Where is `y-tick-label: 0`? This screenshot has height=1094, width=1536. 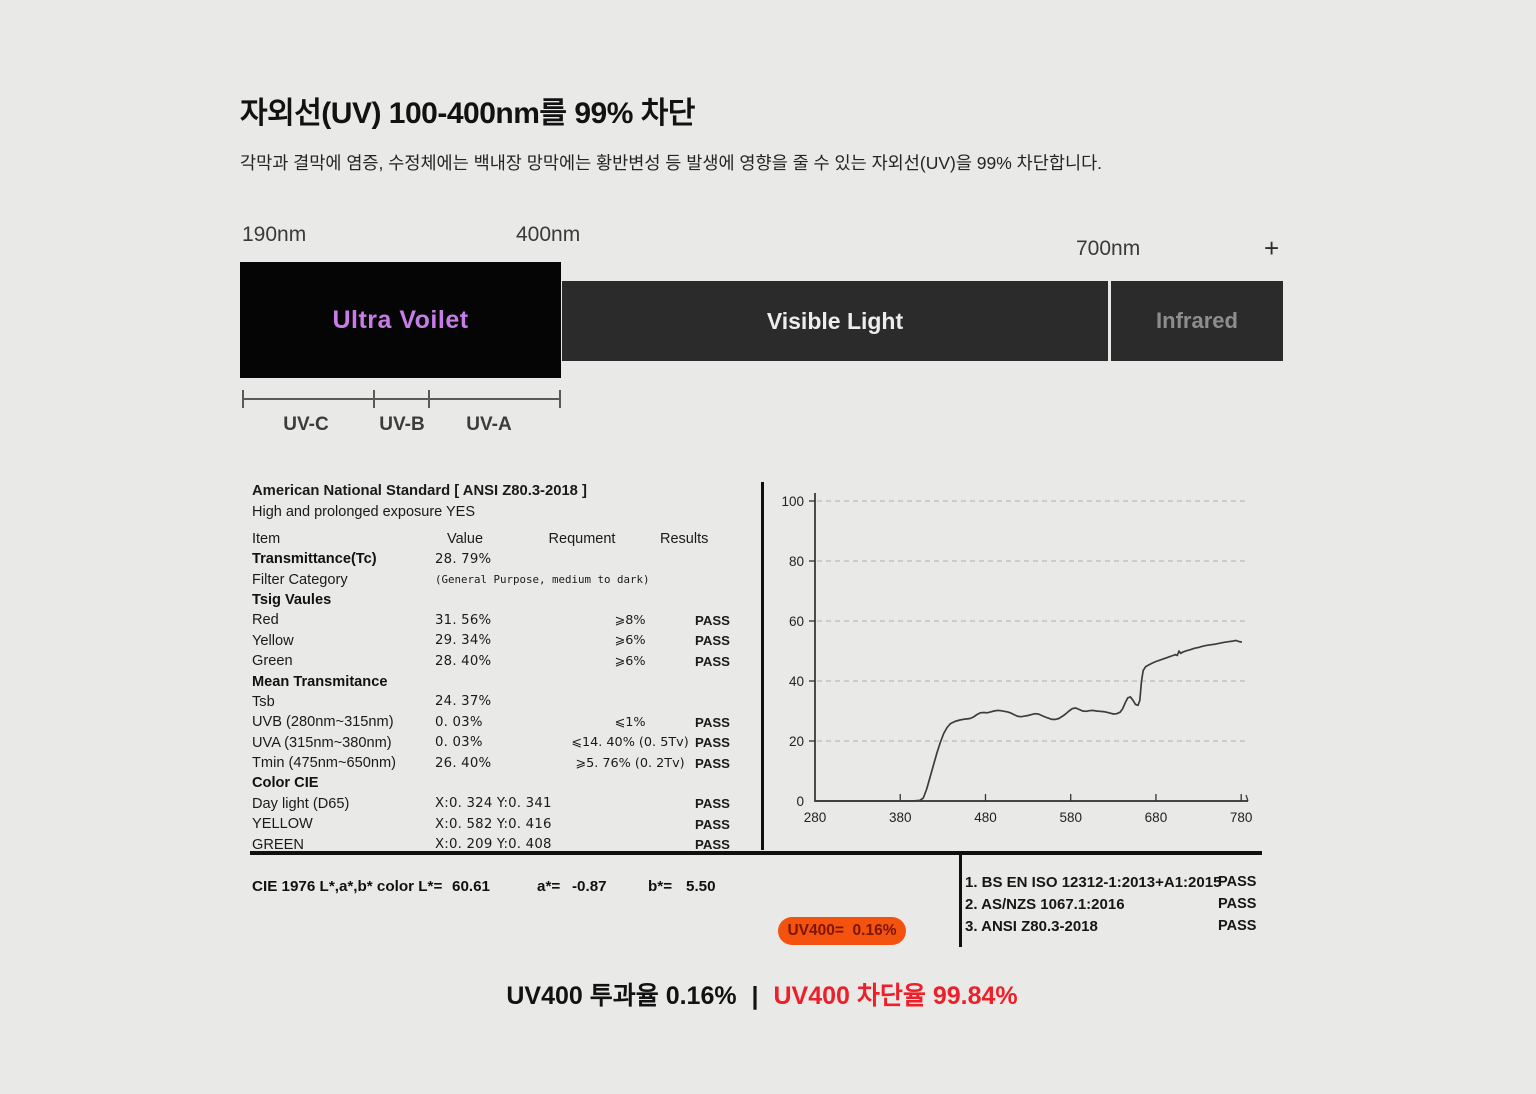
y-tick-label: 0 is located at coordinates (800, 801).